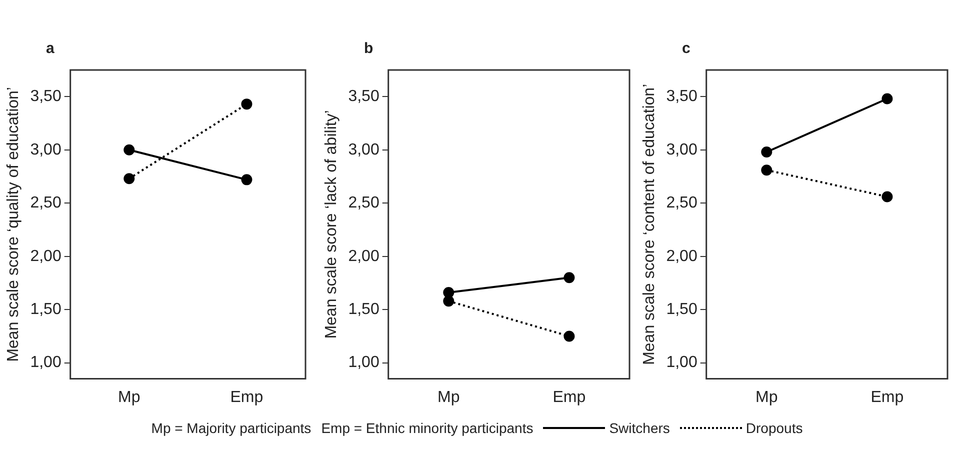 The image size is (954, 457). I want to click on legend-label: Switchers, so click(639, 428).